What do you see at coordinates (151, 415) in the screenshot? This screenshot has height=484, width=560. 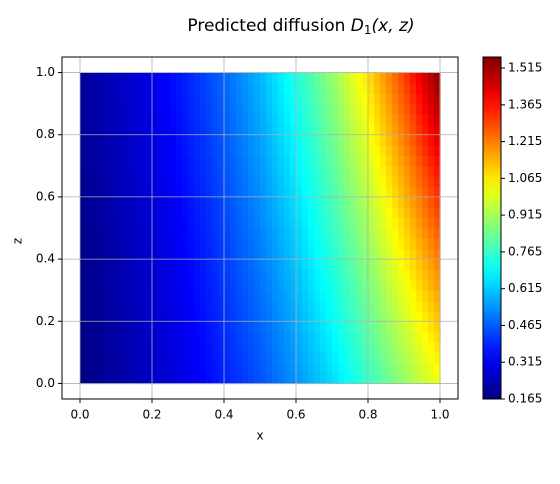 I see `x-tick-label: 0.2` at bounding box center [151, 415].